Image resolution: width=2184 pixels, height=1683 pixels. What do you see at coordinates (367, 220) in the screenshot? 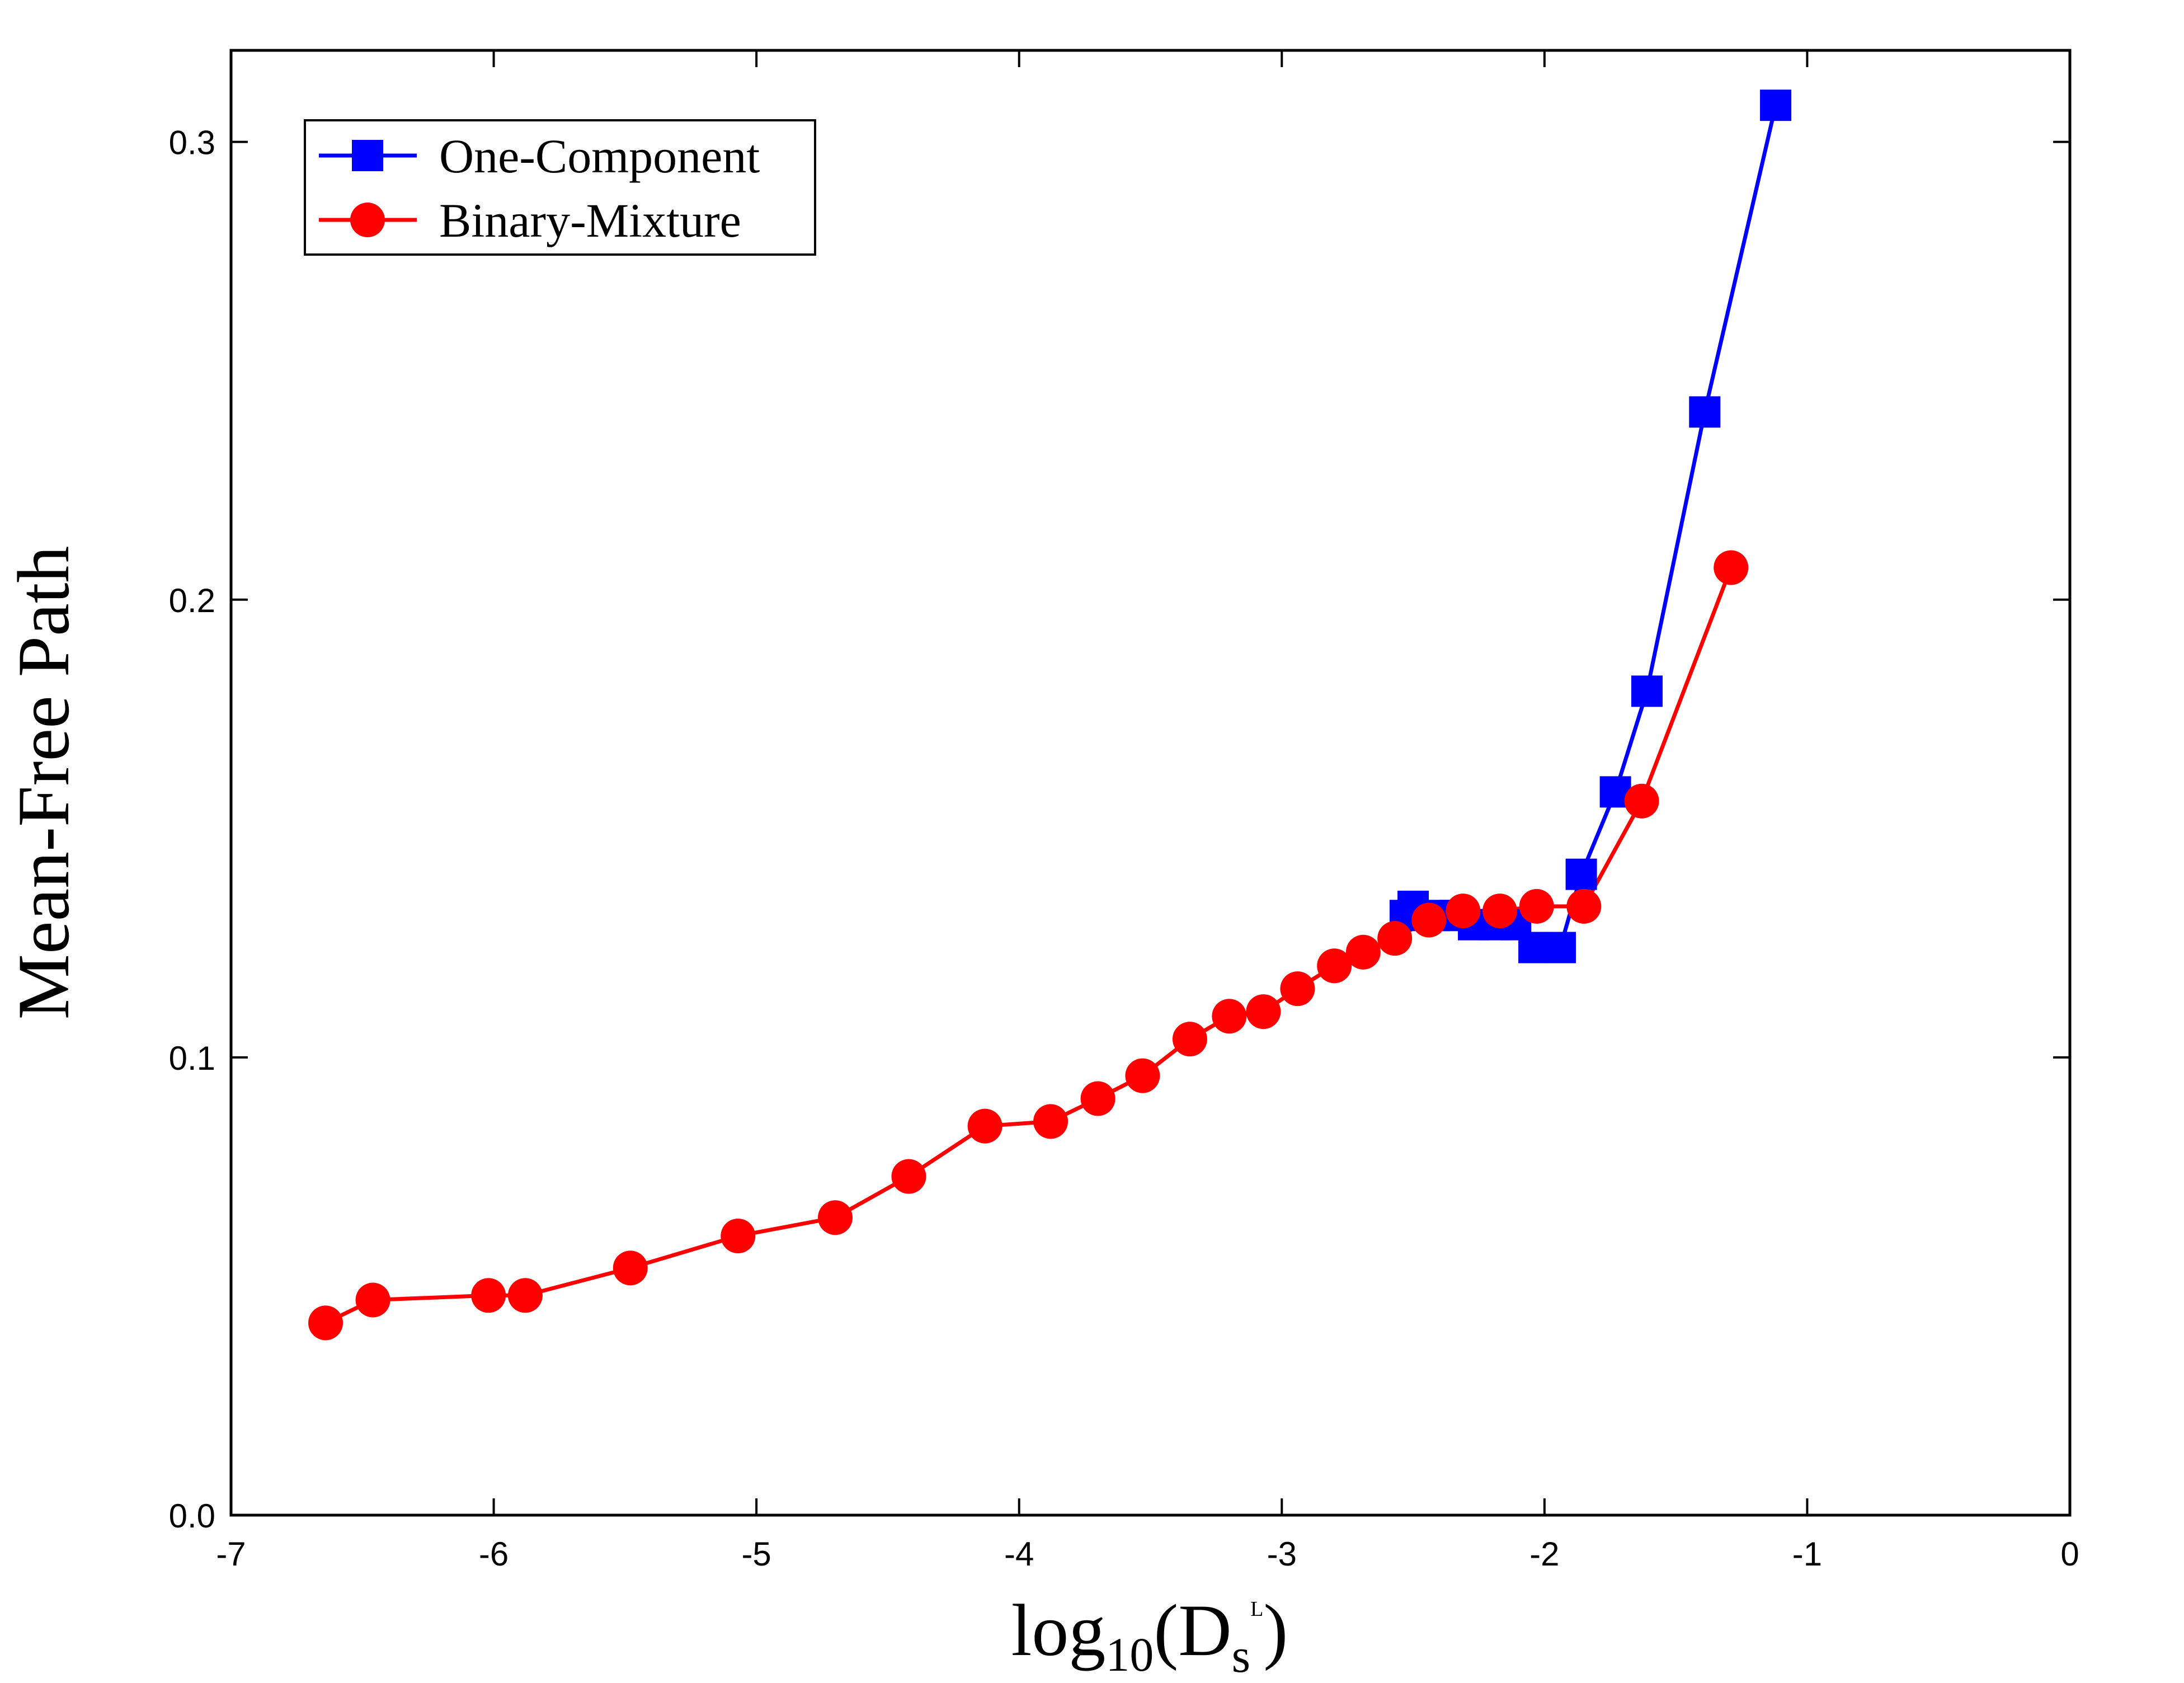
I see `legend-marker-binary-mixture` at bounding box center [367, 220].